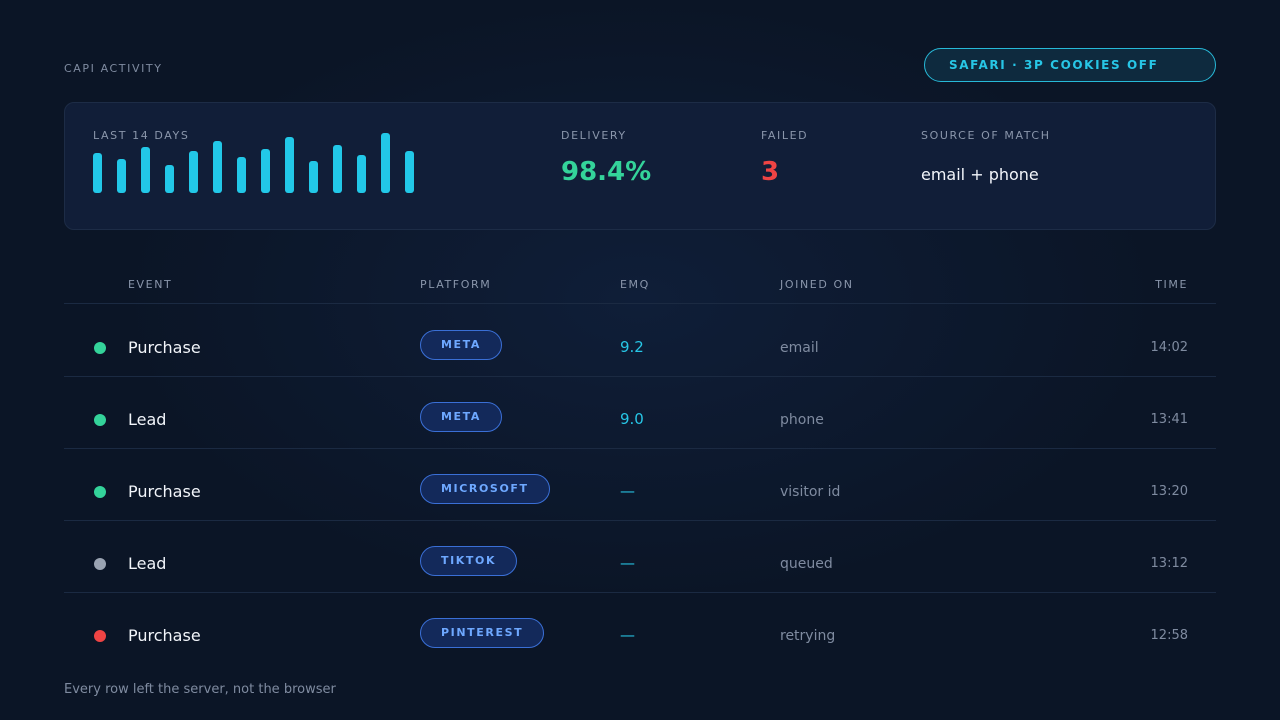 The image size is (1280, 720). Describe the element at coordinates (640, 303) in the screenshot. I see `header-divider` at that location.